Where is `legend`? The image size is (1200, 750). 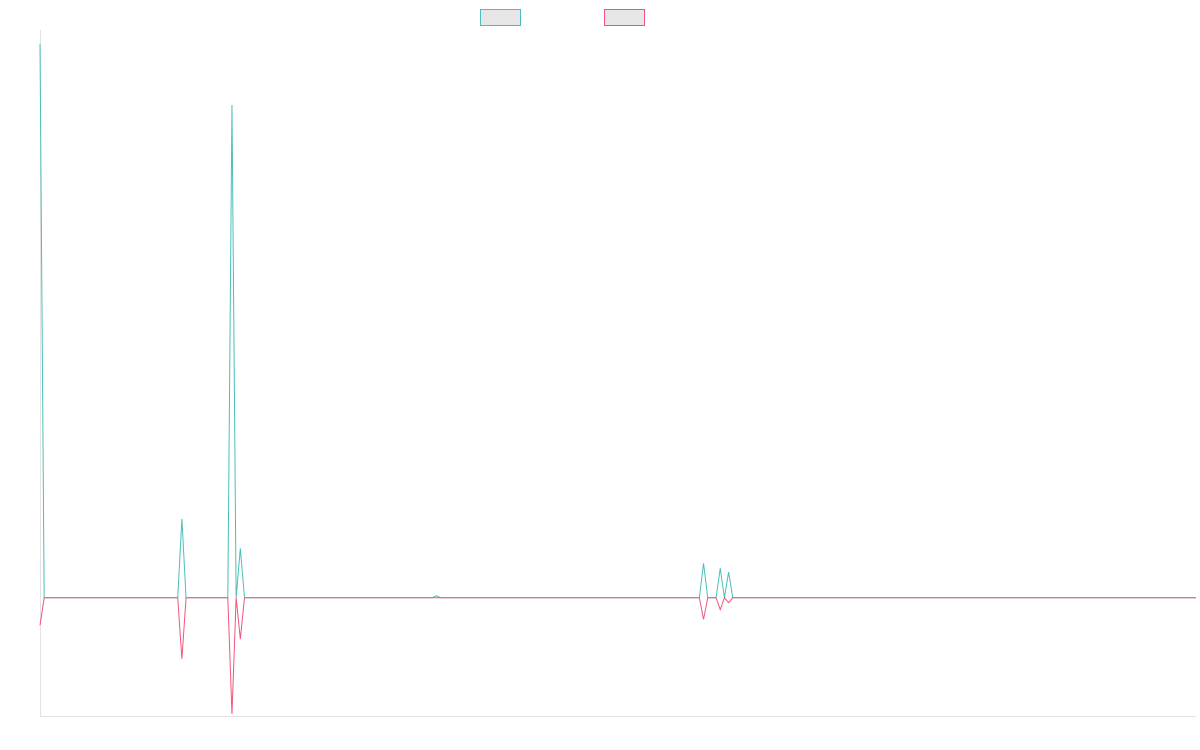
legend is located at coordinates (562, 17).